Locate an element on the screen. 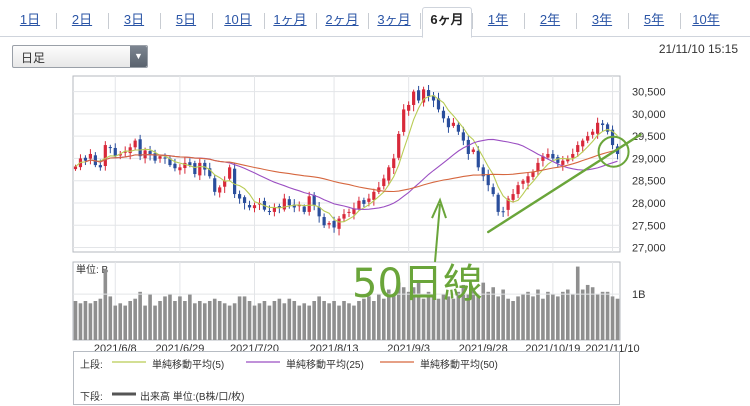 This screenshot has height=406, width=750. tab-6: 1ヶ月 is located at coordinates (290, 19).